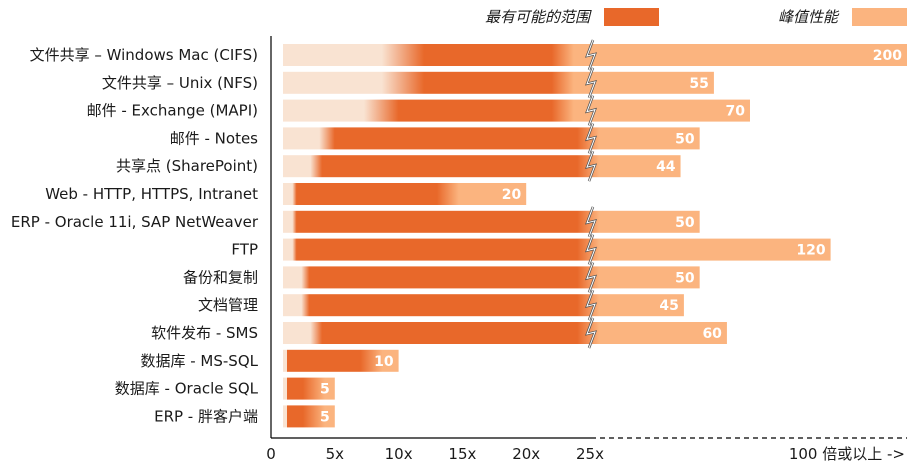 This screenshot has height=468, width=922. Describe the element at coordinates (144, 55) in the screenshot. I see `category-label: 文件共享 – Windows Mac (CIFS)` at that location.